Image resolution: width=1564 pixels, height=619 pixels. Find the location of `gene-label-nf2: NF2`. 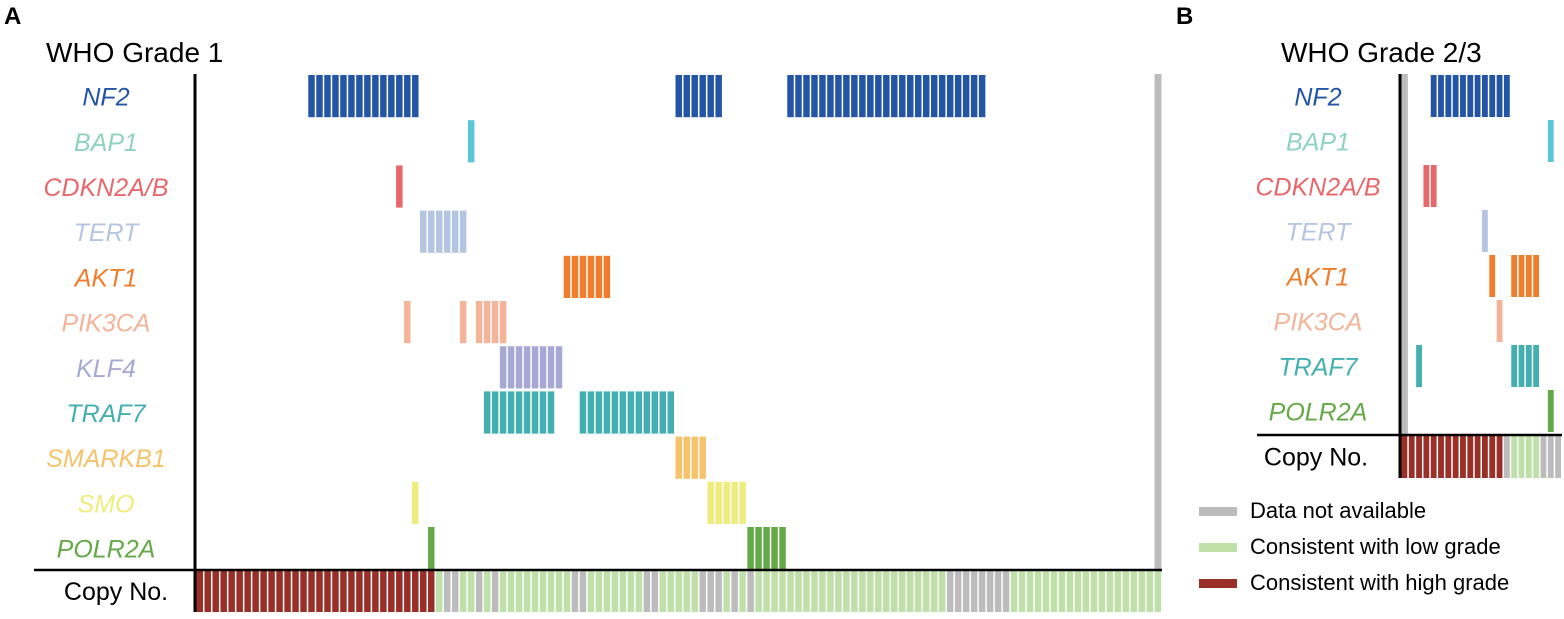

gene-label-nf2: NF2 is located at coordinates (105, 98).